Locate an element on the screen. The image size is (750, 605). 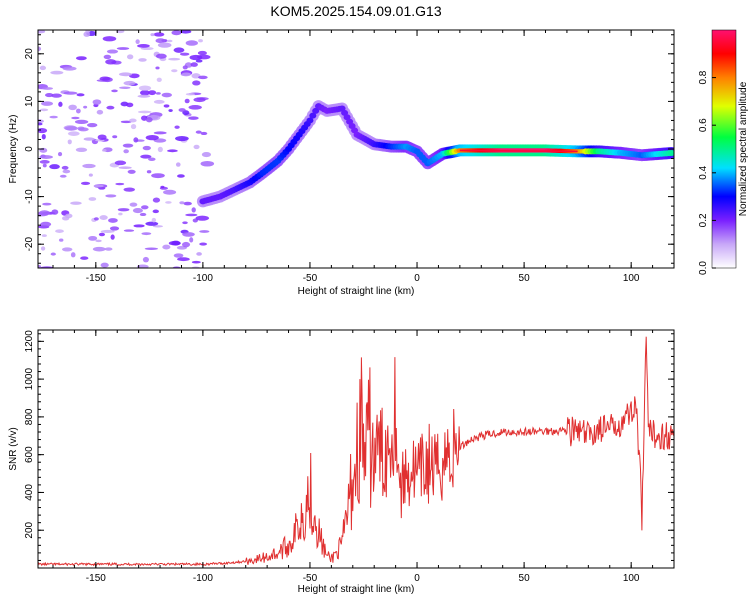
spectrogram-xtick-label: -150 is located at coordinates (96, 278).